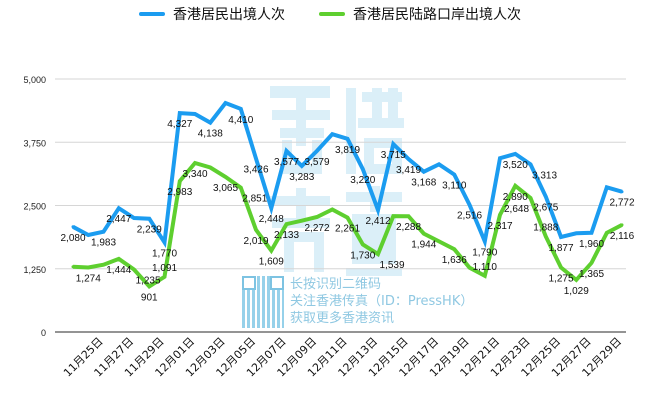 This screenshot has width=660, height=403. What do you see at coordinates (118, 270) in the screenshot?
I see `data-label: 1,444` at bounding box center [118, 270].